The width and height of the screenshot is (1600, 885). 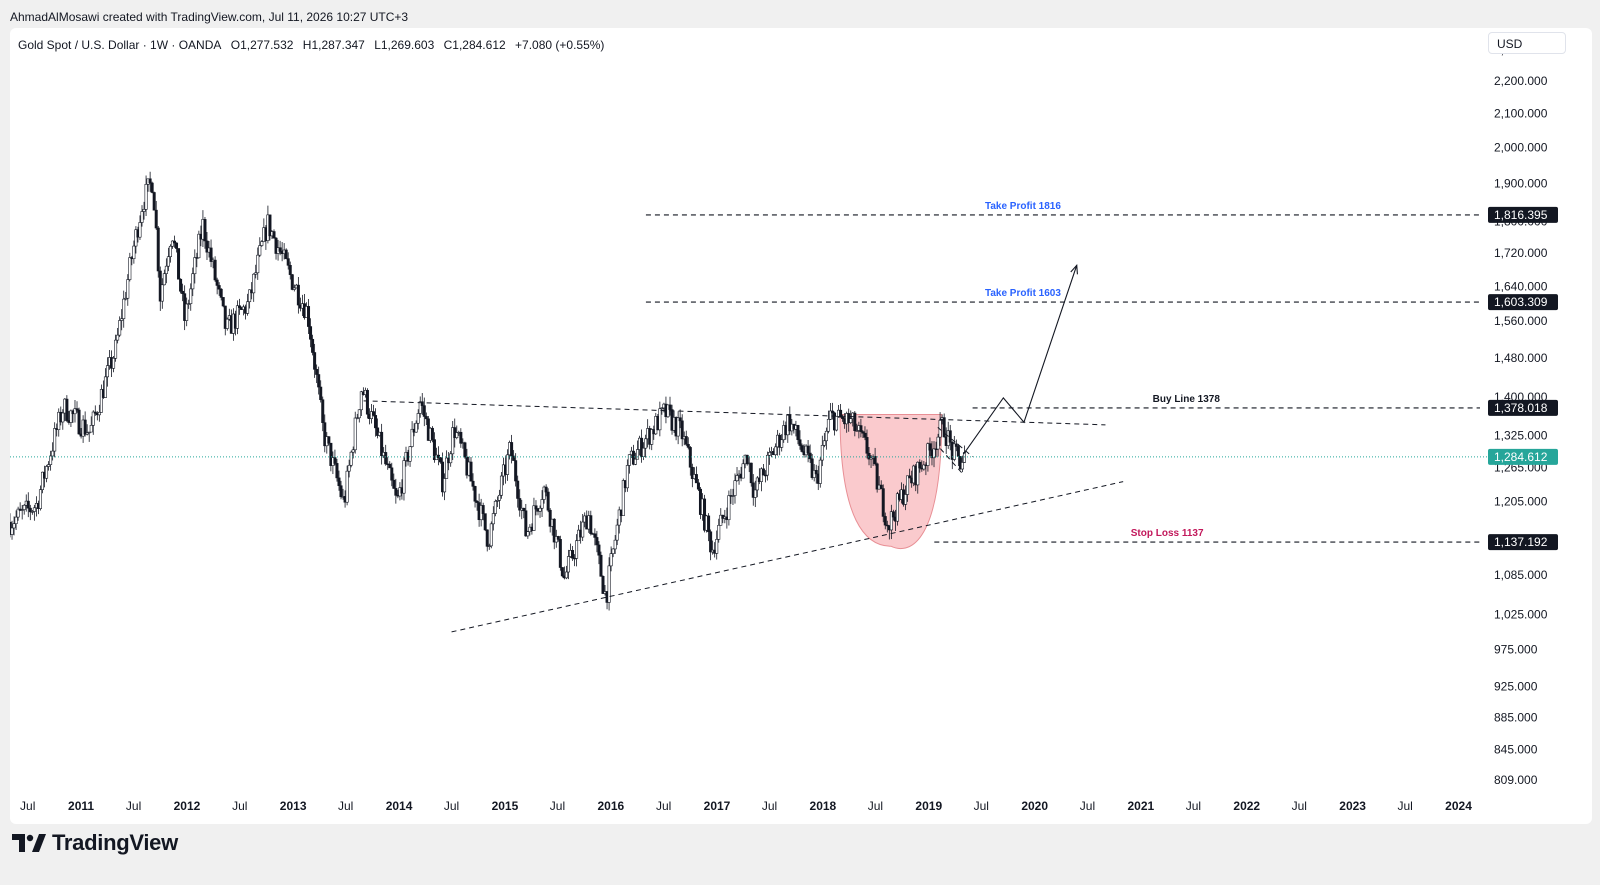 I want to click on close-value: C1,284.612, so click(x=474, y=45).